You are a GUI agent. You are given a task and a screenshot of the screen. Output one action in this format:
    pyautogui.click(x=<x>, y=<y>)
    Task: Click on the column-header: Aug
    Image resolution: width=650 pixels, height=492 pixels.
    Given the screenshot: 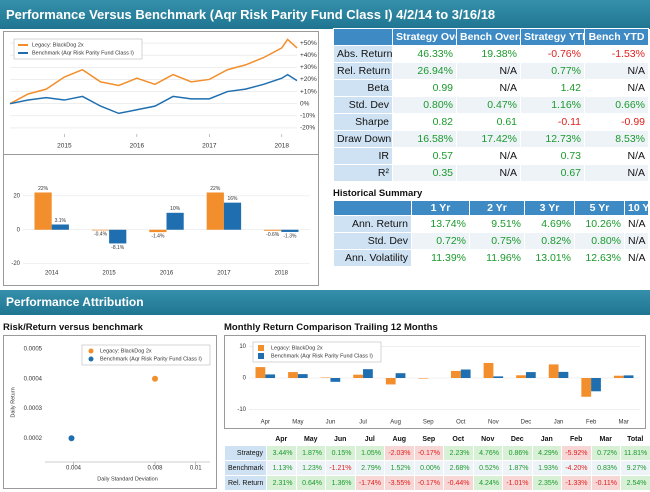 What is the action you would take?
    pyautogui.click(x=399, y=439)
    